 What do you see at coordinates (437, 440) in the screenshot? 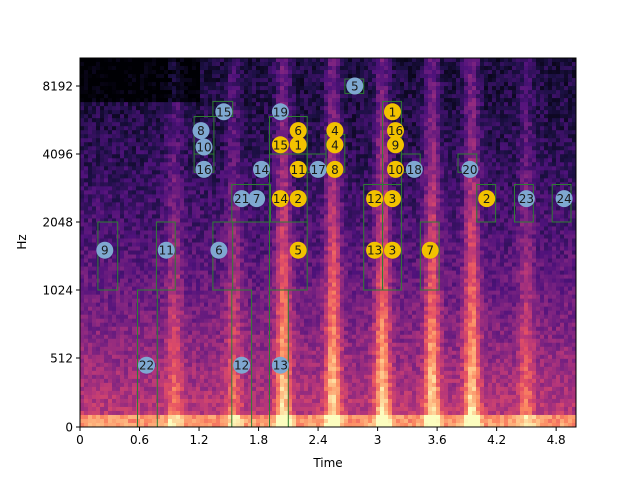
I see `x-tick-label: 3.6` at bounding box center [437, 440].